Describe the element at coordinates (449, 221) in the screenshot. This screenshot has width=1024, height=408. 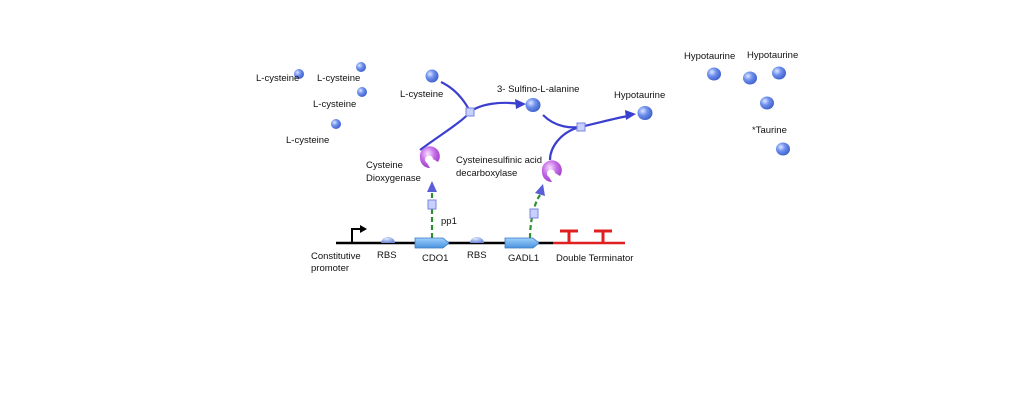
I see `pp1-label: pp1` at that location.